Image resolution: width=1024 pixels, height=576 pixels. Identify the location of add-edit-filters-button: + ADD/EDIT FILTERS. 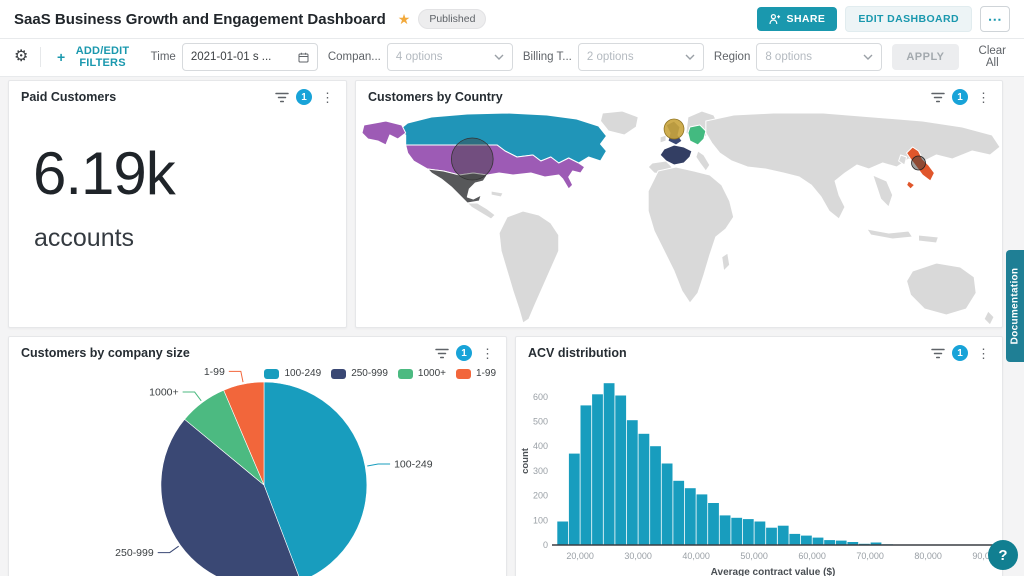
(96, 57).